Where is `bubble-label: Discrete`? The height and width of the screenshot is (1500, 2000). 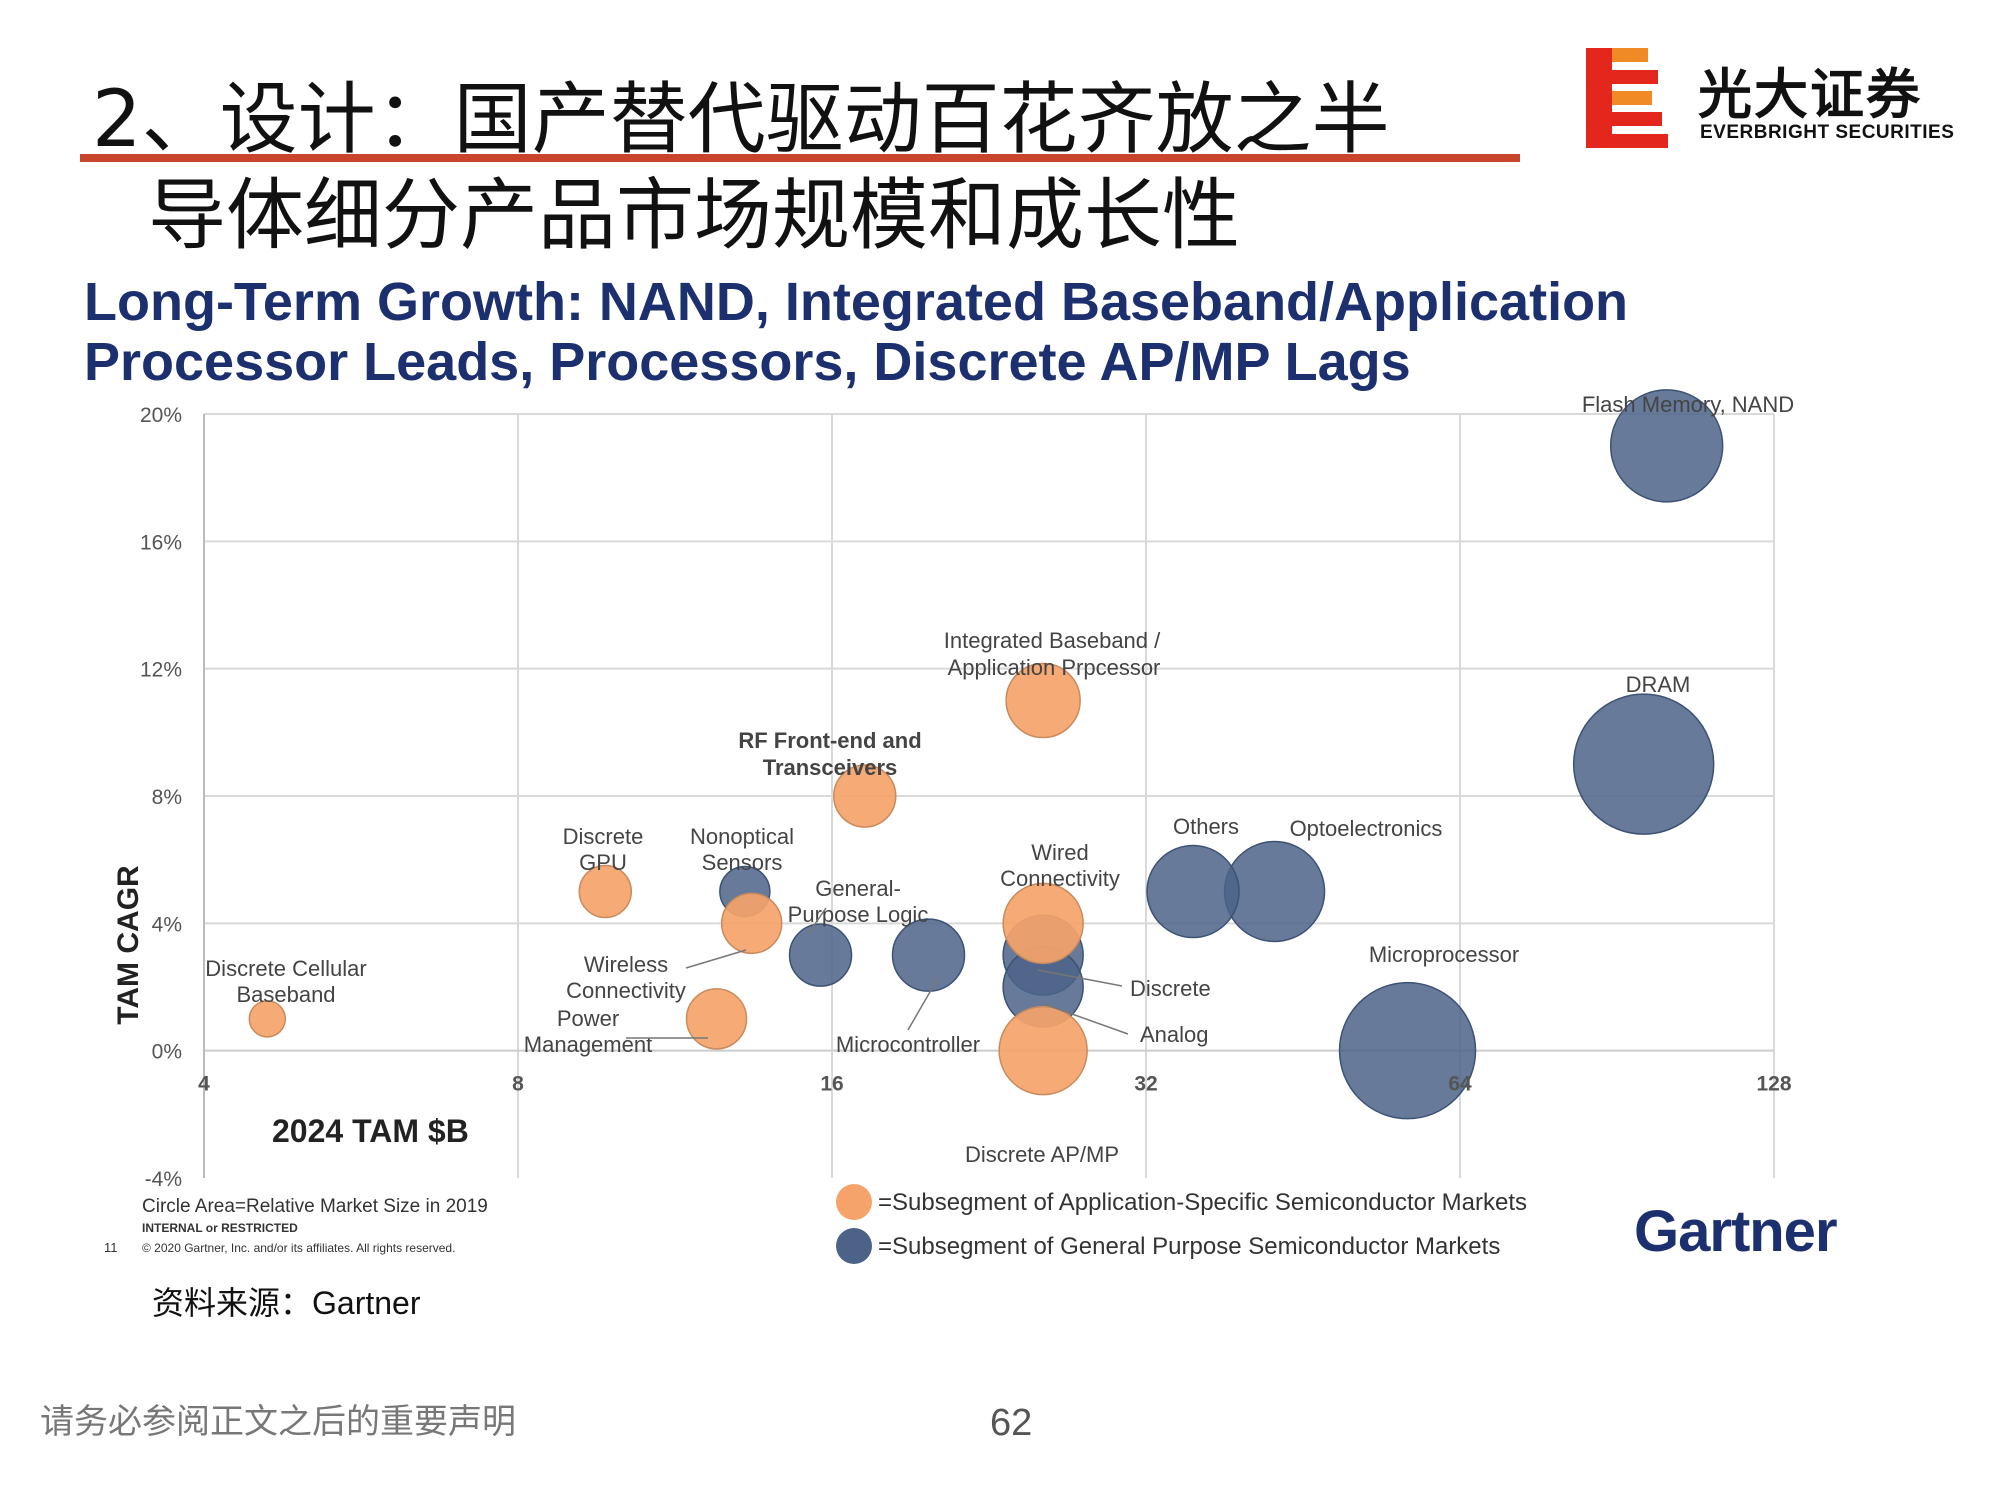
bubble-label: Discrete is located at coordinates (1170, 988).